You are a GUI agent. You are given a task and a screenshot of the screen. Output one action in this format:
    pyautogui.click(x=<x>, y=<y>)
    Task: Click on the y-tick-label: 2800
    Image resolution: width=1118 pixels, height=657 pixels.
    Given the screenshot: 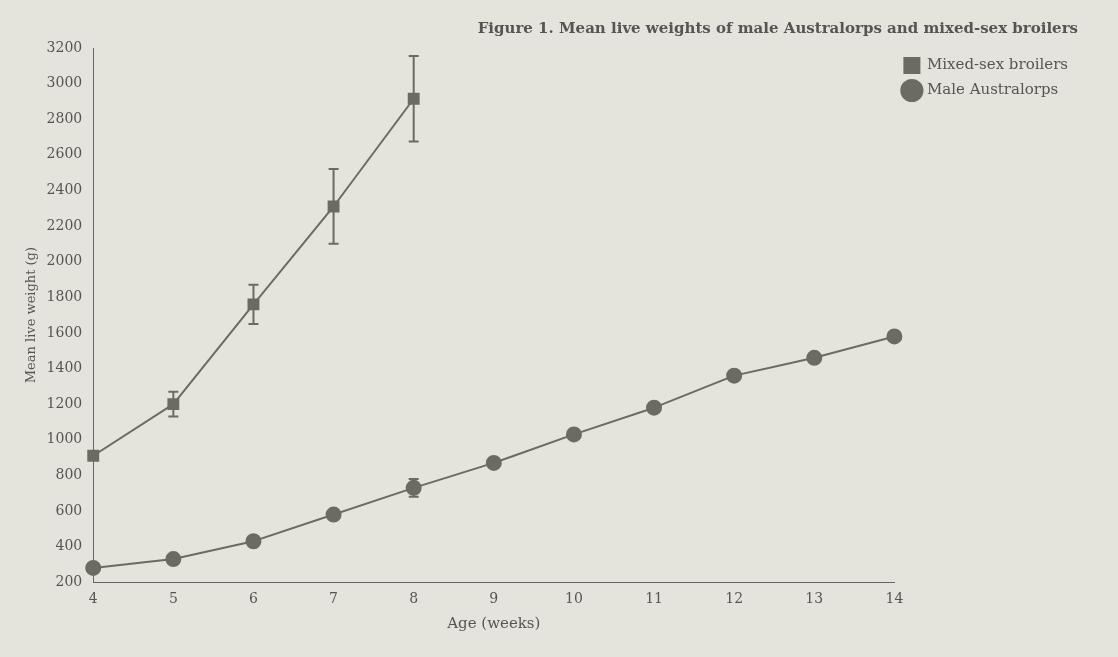 What is the action you would take?
    pyautogui.click(x=64, y=117)
    